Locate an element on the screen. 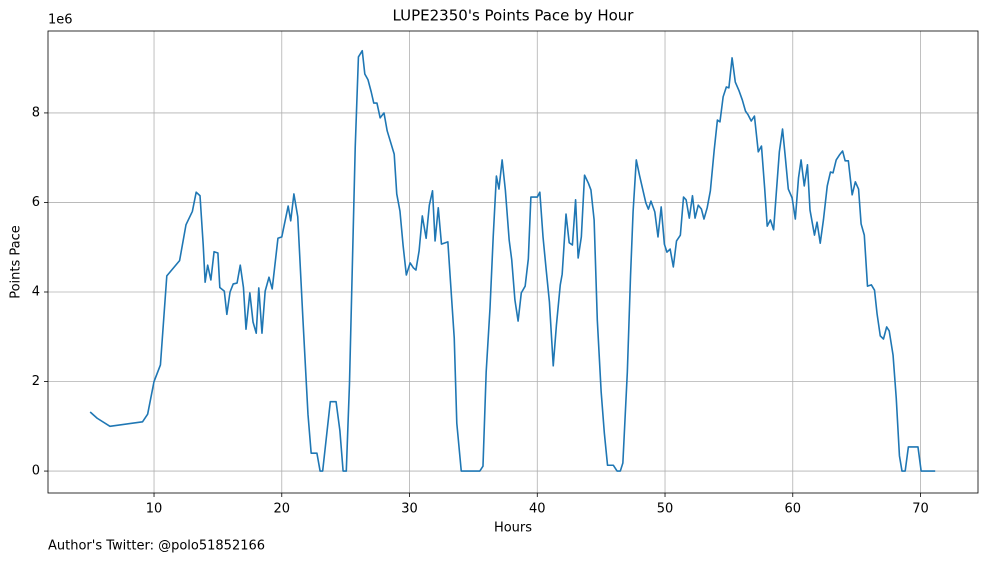 This screenshot has height=562, width=988. x-tick-label: 30 is located at coordinates (409, 509).